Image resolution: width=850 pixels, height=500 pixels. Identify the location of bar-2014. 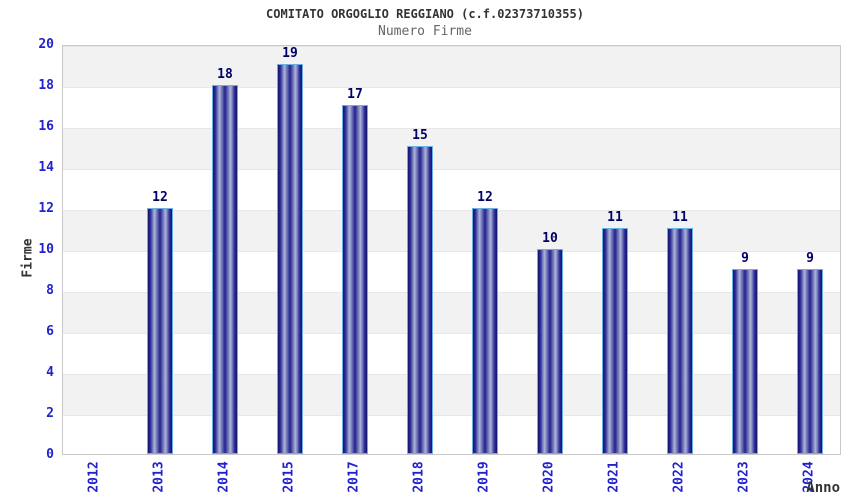
(225, 269).